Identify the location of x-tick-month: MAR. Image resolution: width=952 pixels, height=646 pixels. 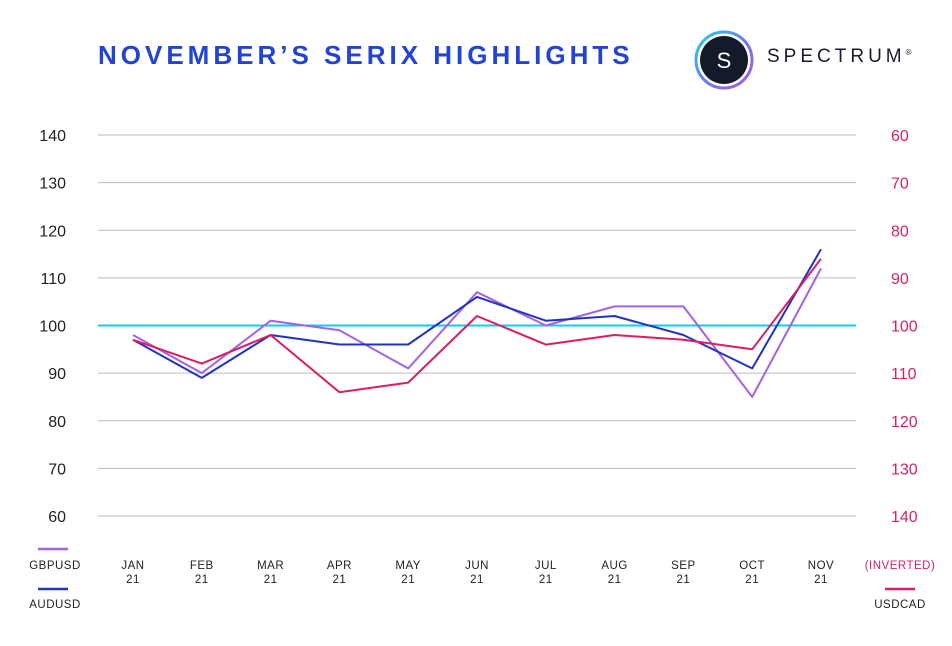
(270, 566).